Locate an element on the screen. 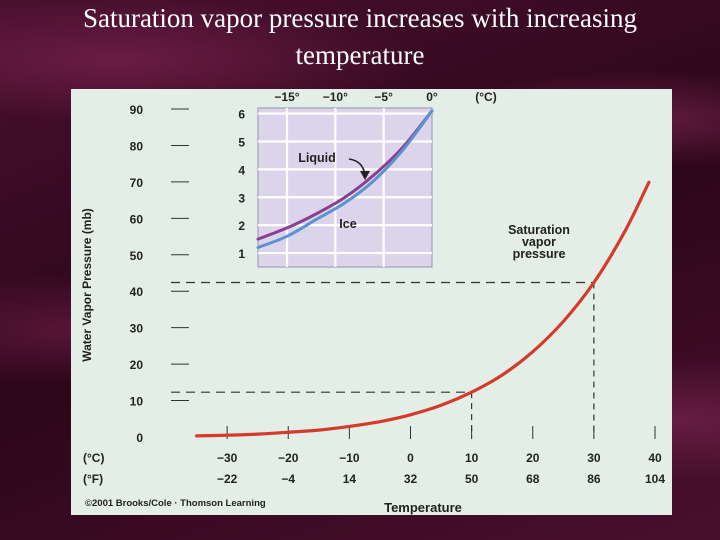 This screenshot has width=720, height=540. x-tick-label-c--20: −20 is located at coordinates (288, 458).